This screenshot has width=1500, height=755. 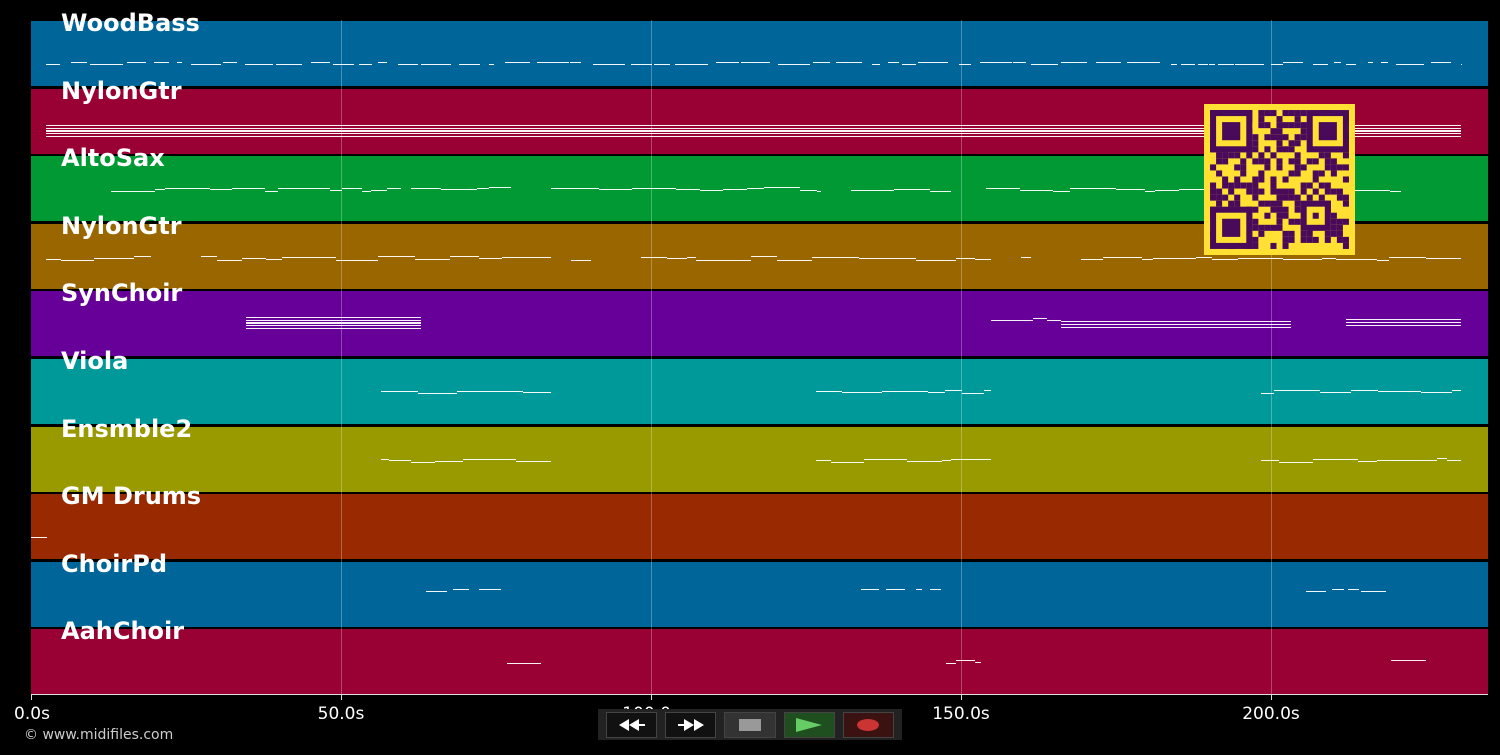 What do you see at coordinates (750, 724) in the screenshot?
I see `stop-button` at bounding box center [750, 724].